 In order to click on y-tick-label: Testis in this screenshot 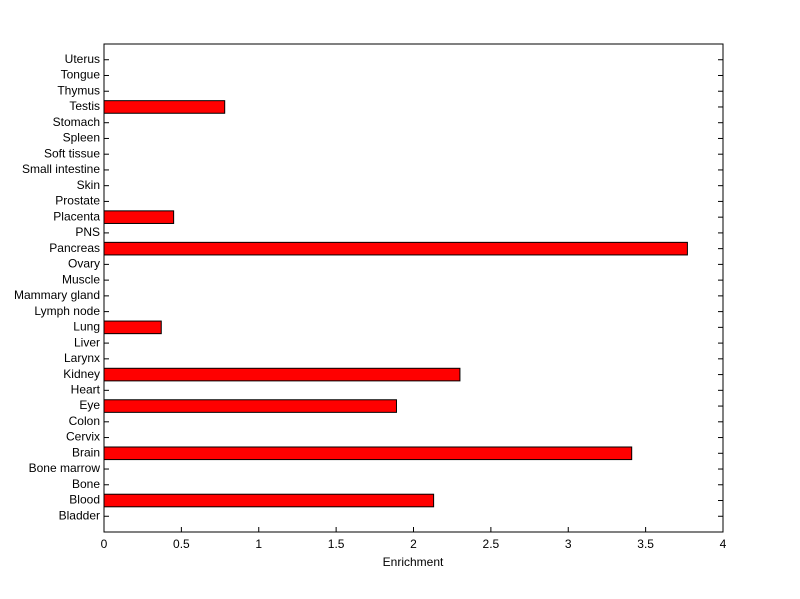, I will do `click(84, 106)`.